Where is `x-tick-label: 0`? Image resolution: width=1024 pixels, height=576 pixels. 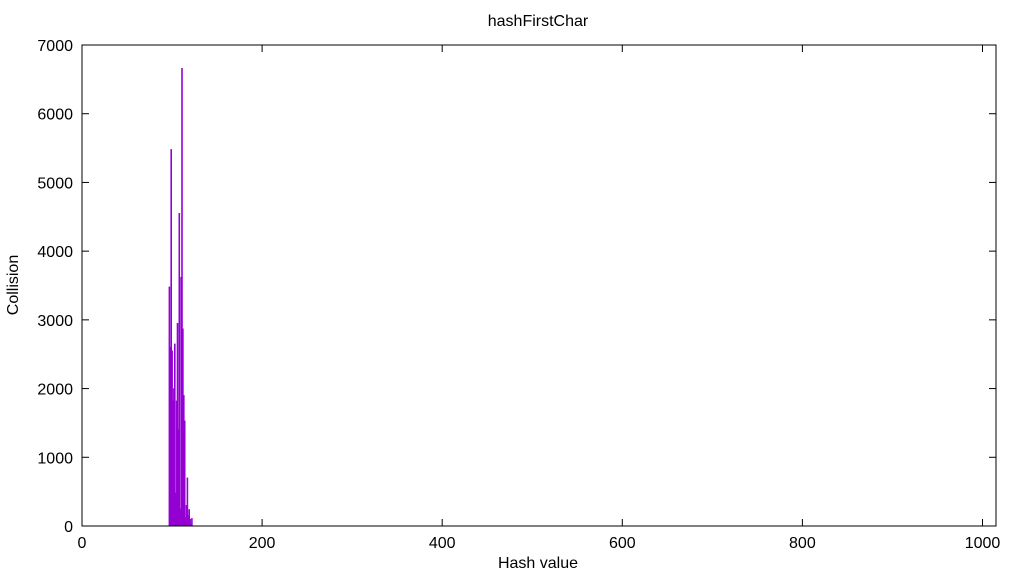
x-tick-label: 0 is located at coordinates (82, 543).